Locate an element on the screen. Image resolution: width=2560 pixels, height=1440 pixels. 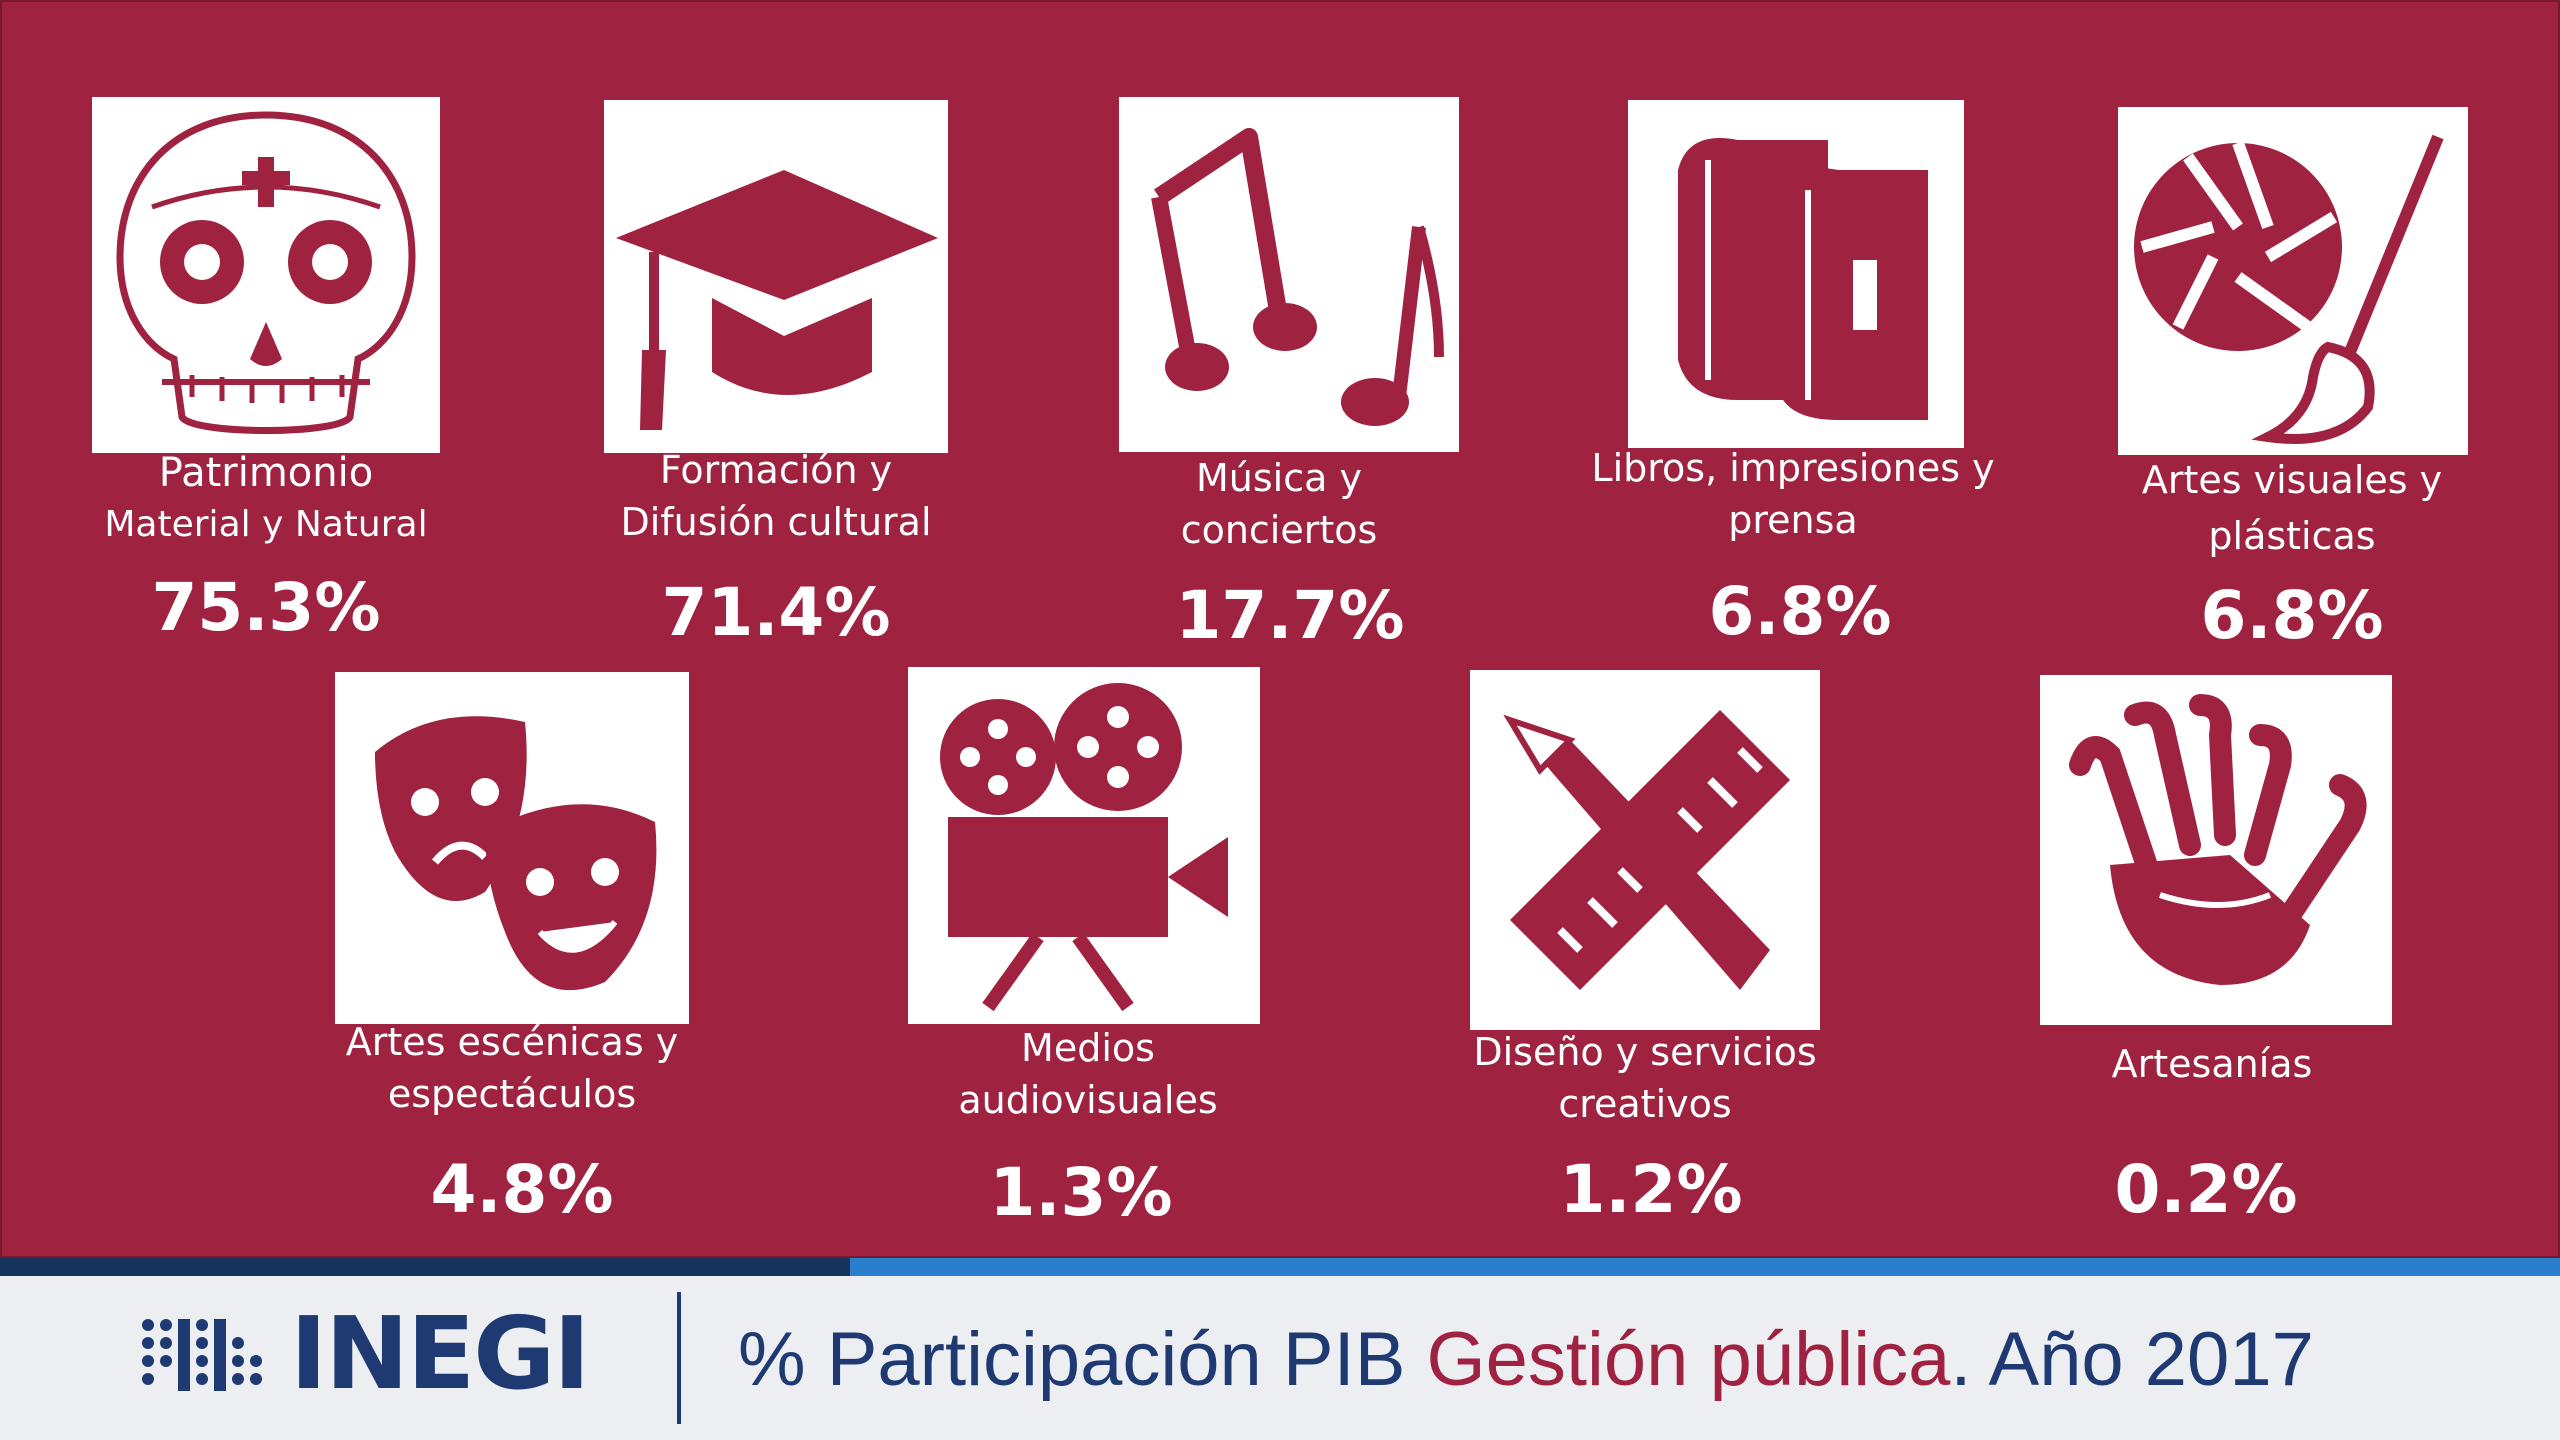
pencil-ruler-icon is located at coordinates (1646, 850).